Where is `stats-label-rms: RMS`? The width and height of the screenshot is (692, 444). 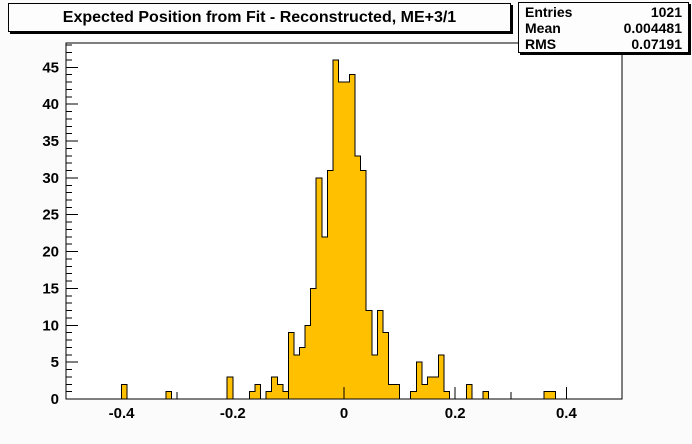
stats-label-rms: RMS is located at coordinates (541, 43).